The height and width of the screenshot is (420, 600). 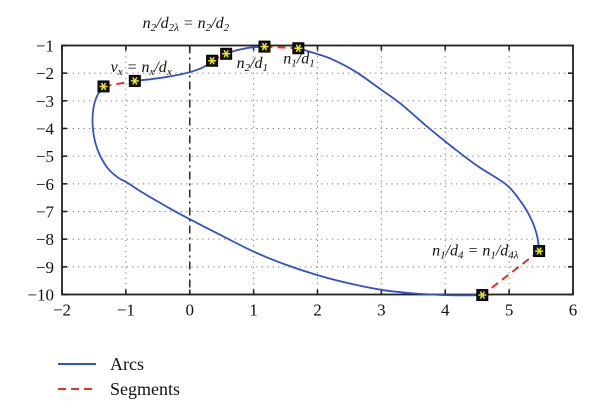 I want to click on x-tick-label: 4, so click(x=445, y=310).